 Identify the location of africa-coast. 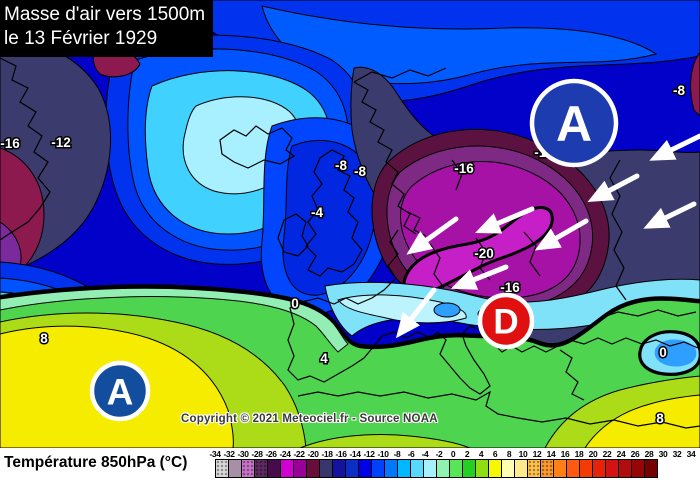
(498, 409).